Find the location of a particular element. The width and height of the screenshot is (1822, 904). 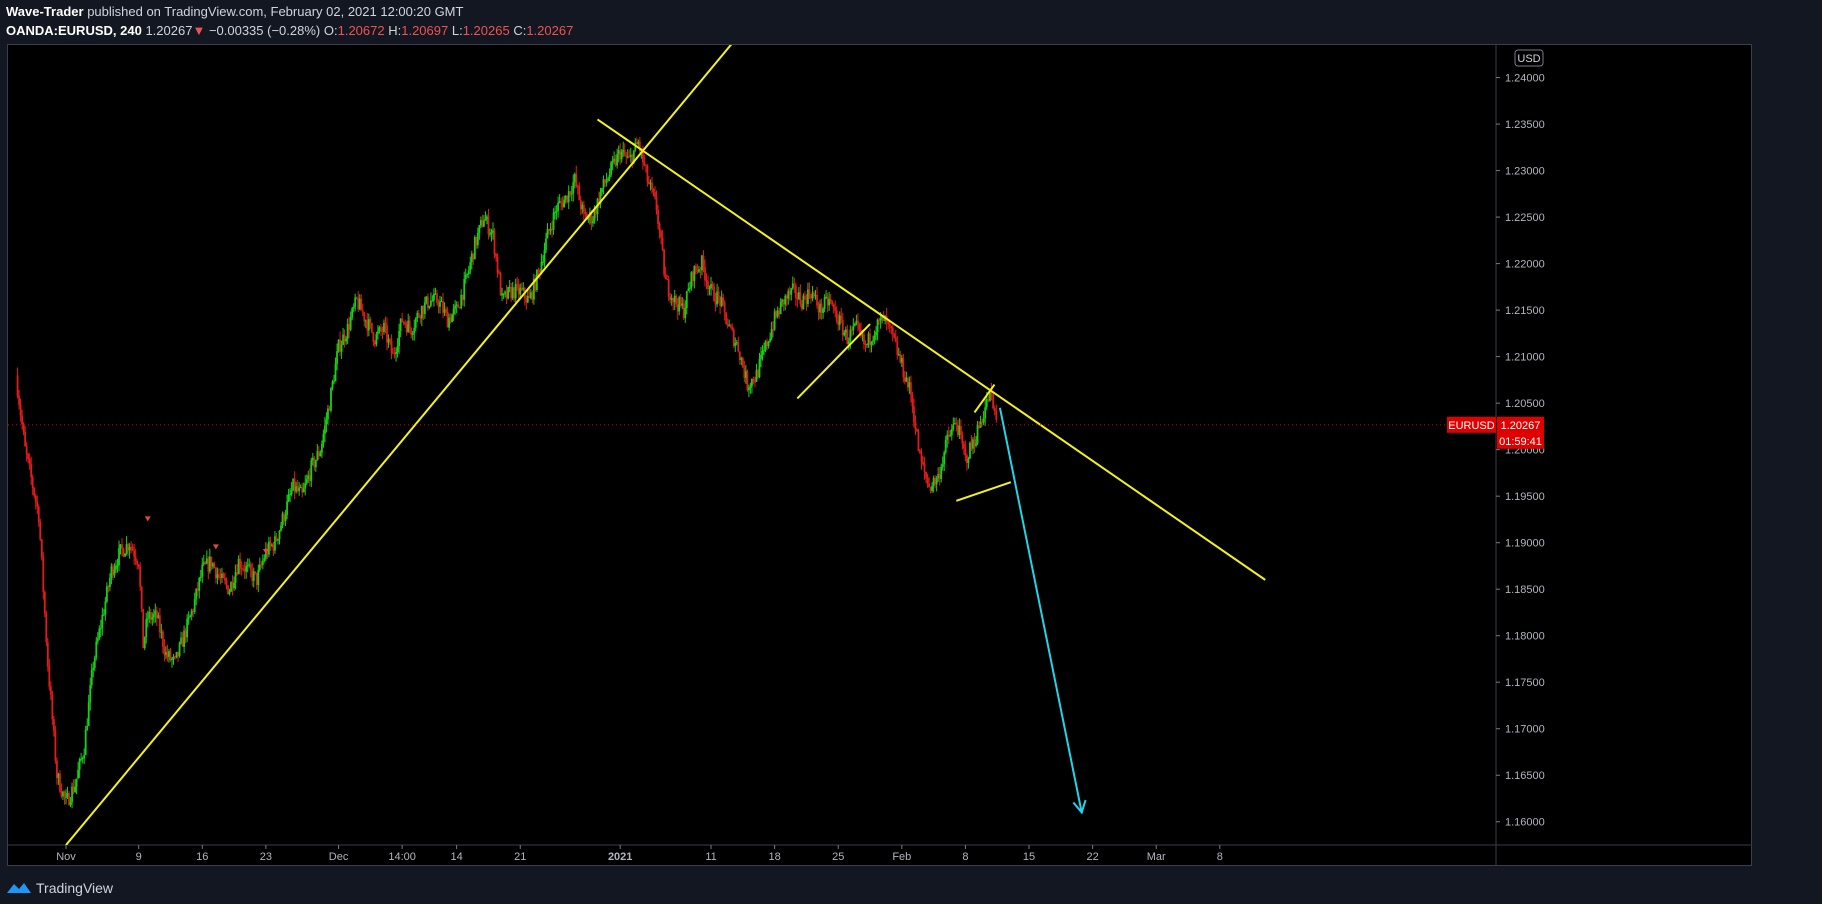

open-value: 1.20672 is located at coordinates (361, 30).